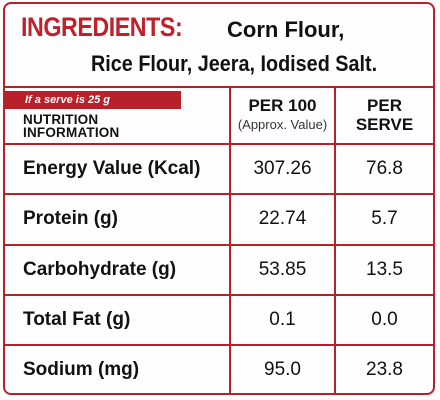 This screenshot has height=400, width=440. What do you see at coordinates (282, 269) in the screenshot?
I see `per-100-value: 53.85` at bounding box center [282, 269].